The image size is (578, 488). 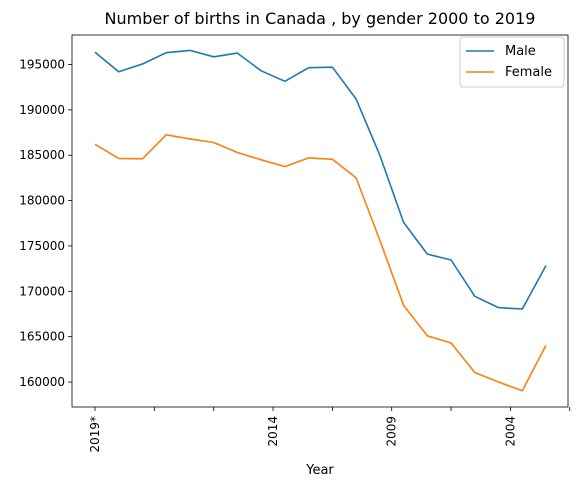 What do you see at coordinates (42, 155) in the screenshot?
I see `y-tick-label: 185000` at bounding box center [42, 155].